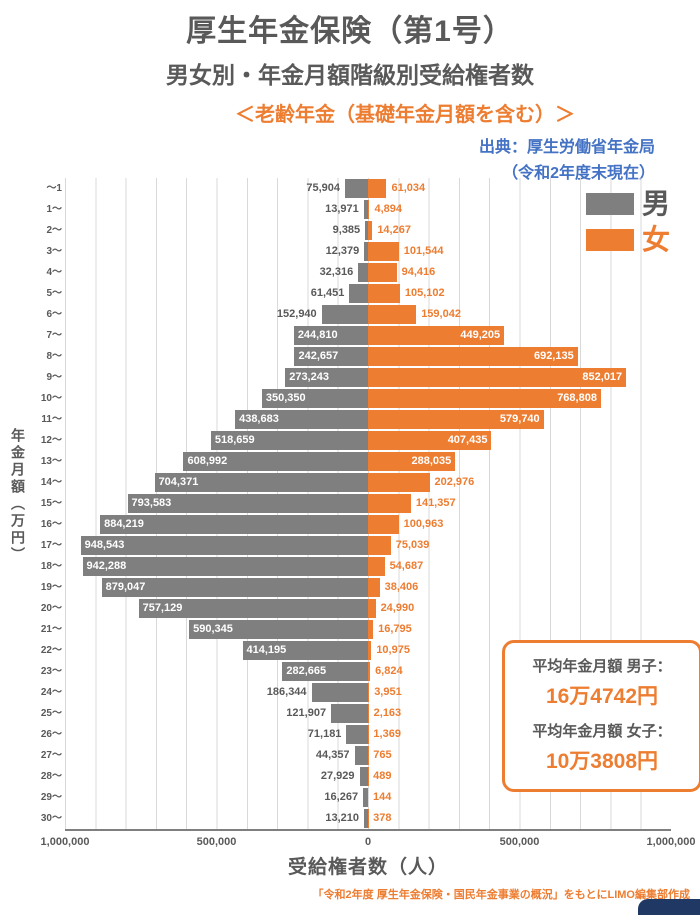 The height and width of the screenshot is (915, 700). Describe the element at coordinates (480, 335) in the screenshot. I see `bar-value-female: 449,205` at that location.